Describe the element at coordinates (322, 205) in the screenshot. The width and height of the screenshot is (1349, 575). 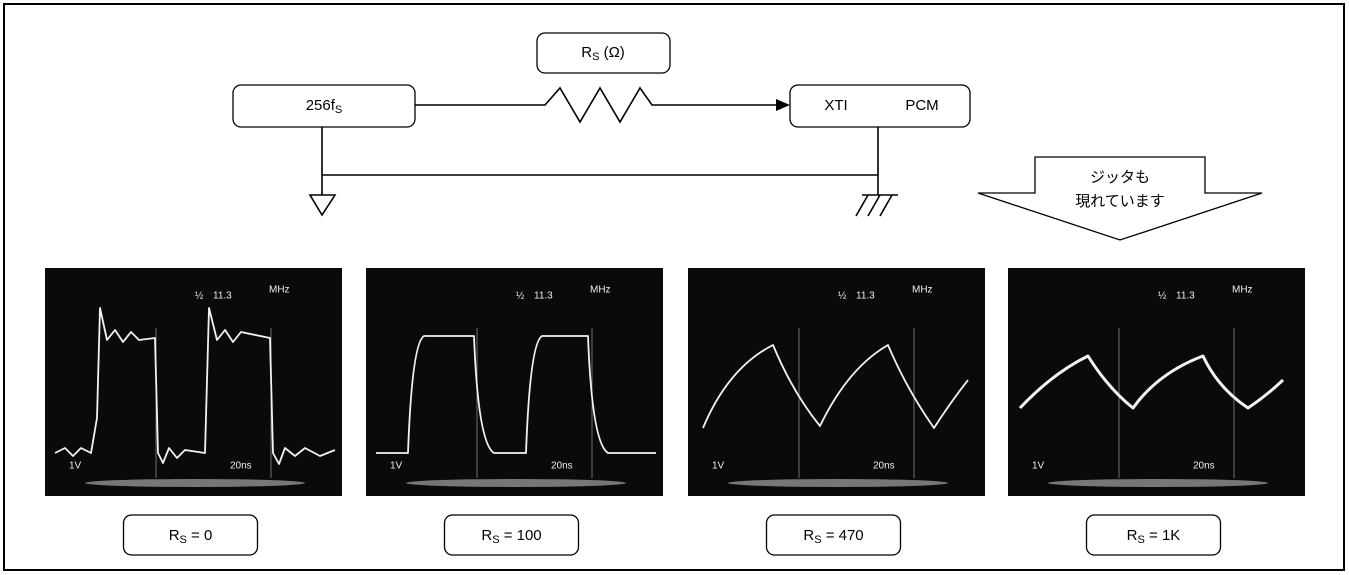
I see `ground-symbol` at that location.